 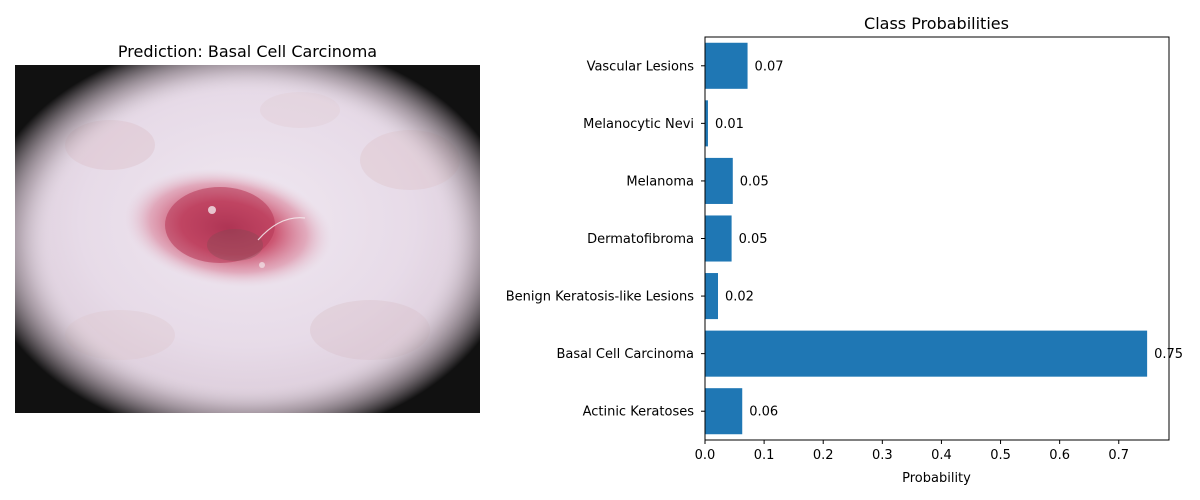 What do you see at coordinates (882, 455) in the screenshot?
I see `x-tick-label: 0.3` at bounding box center [882, 455].